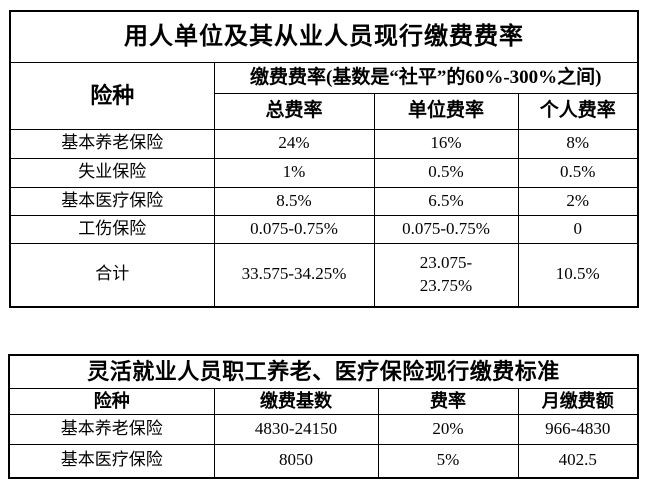  I want to click on table-row: 失业保险 1% 0.5% 0.5%, so click(324, 172).